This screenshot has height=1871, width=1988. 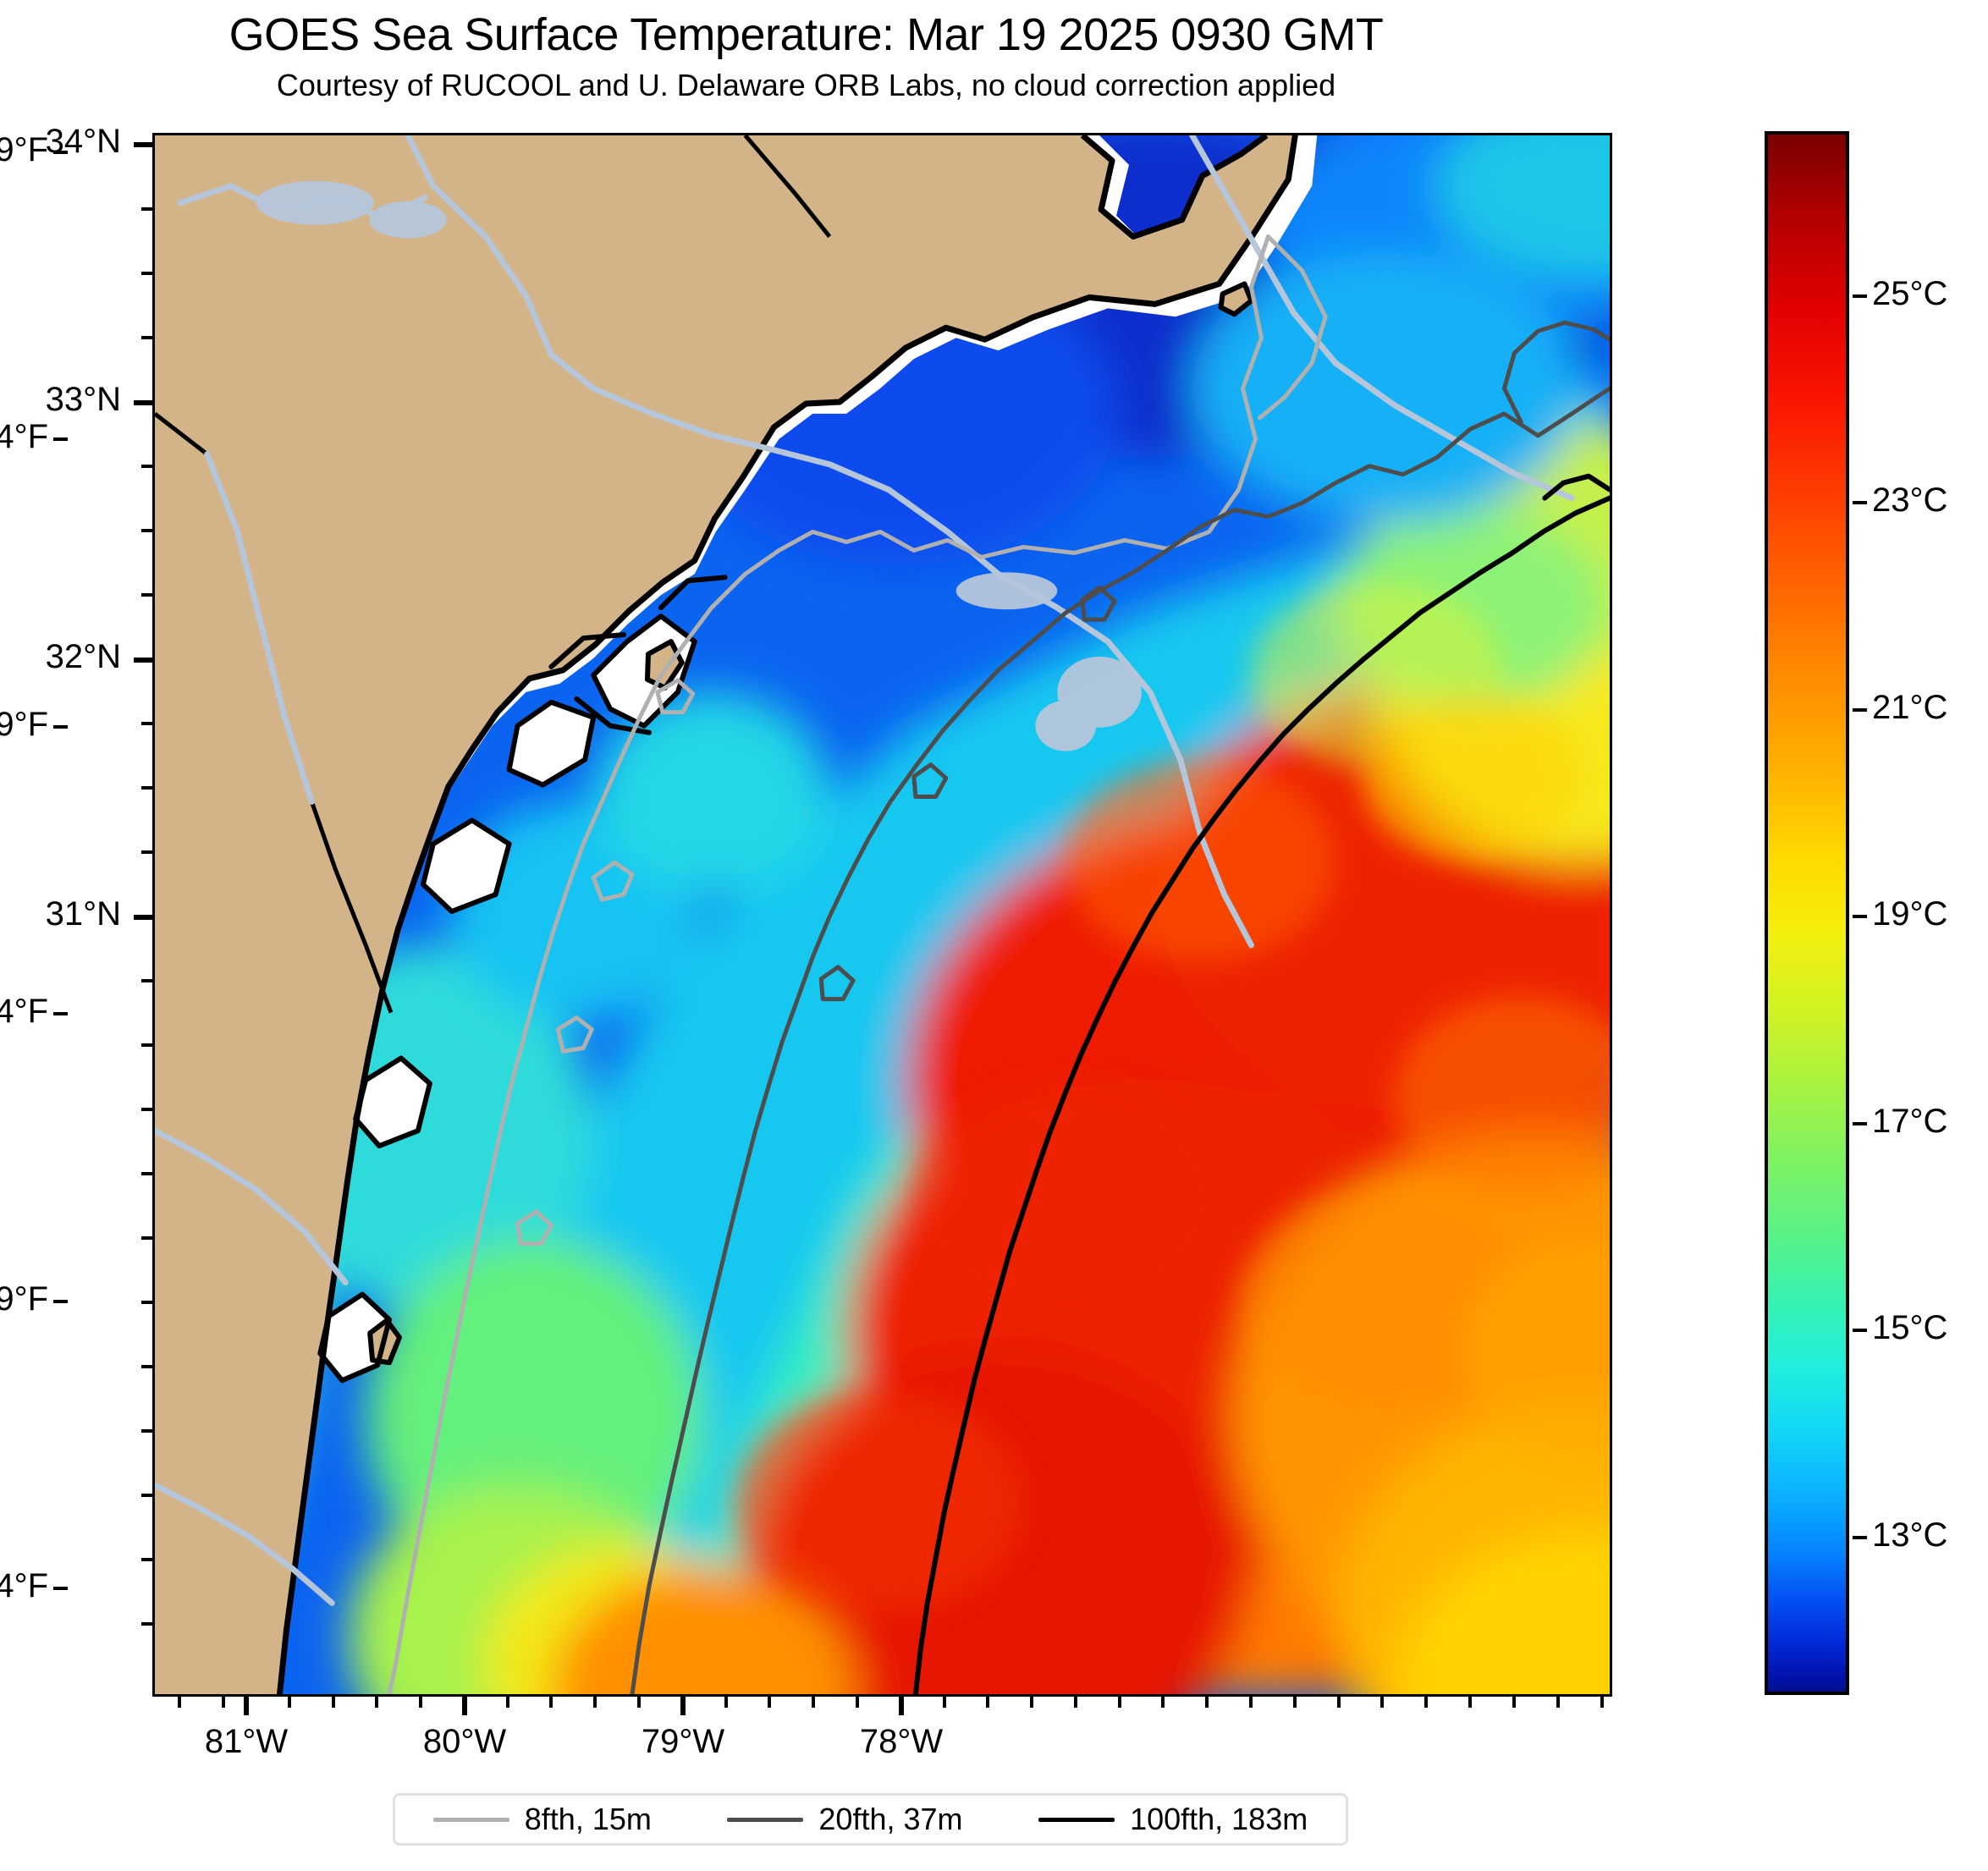 I want to click on legend-item-20fth: 20fth, 37m, so click(x=845, y=1820).